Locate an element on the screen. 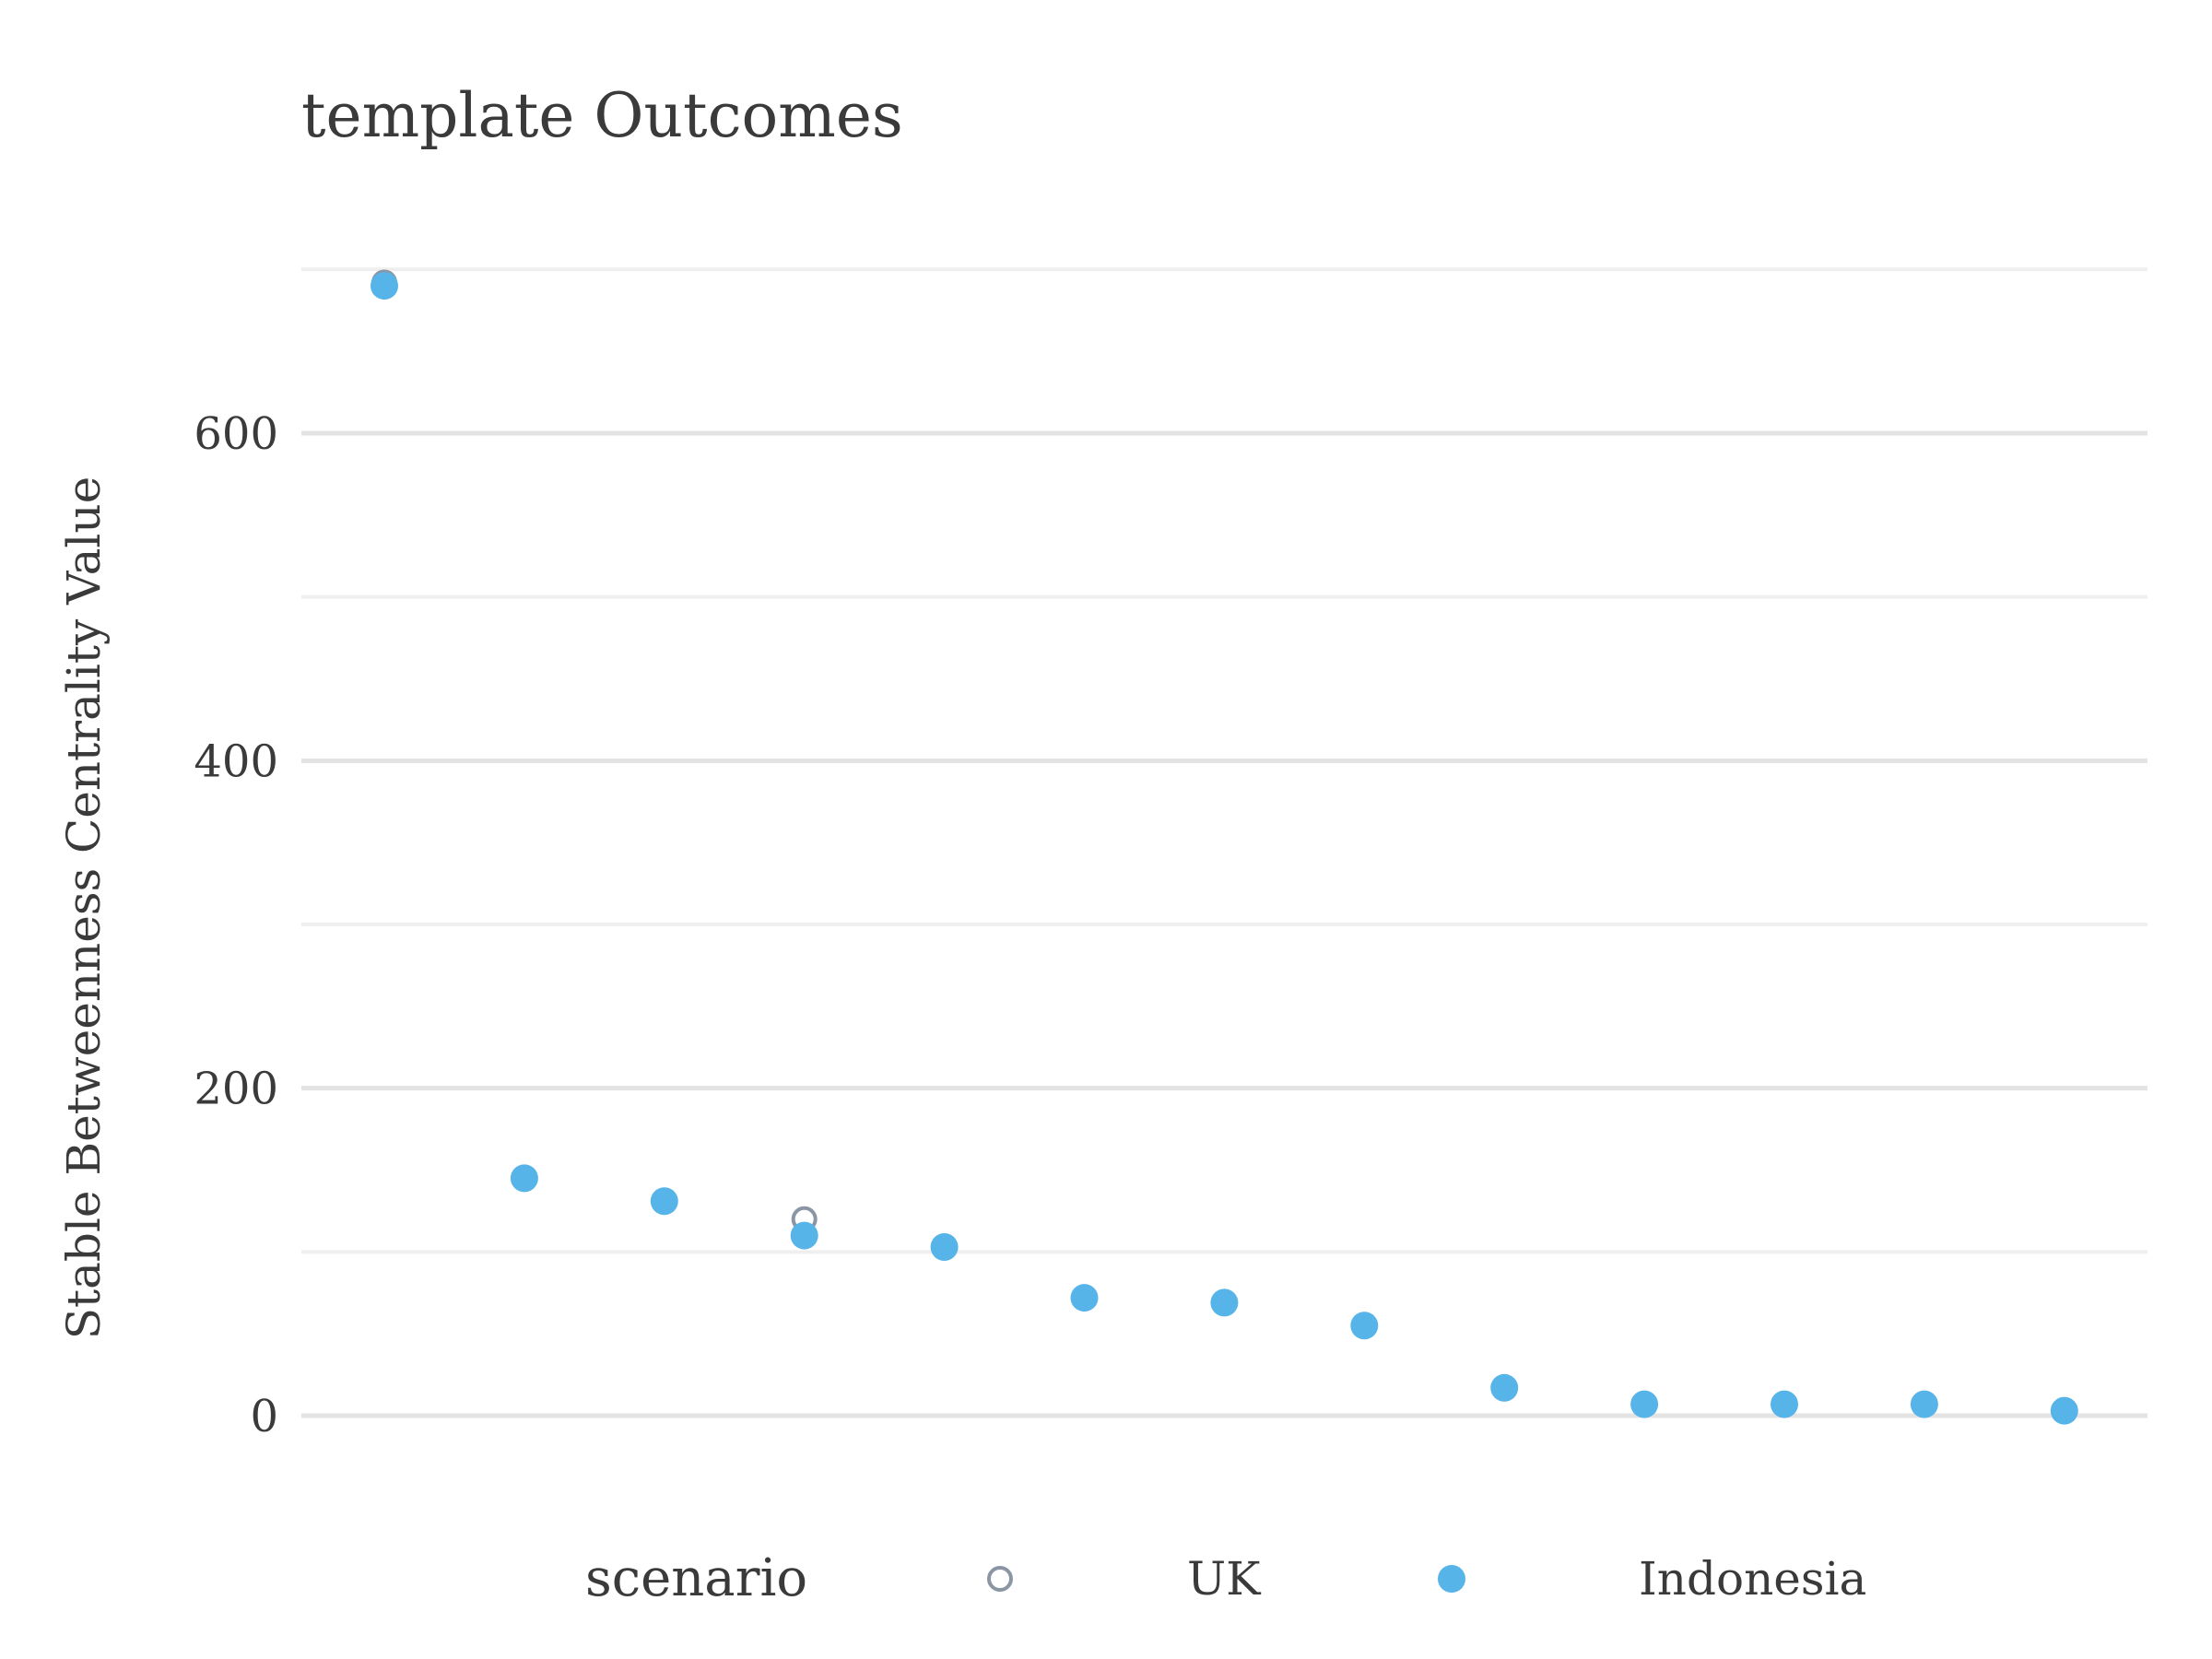  y-tick-label: 0 is located at coordinates (264, 1416).